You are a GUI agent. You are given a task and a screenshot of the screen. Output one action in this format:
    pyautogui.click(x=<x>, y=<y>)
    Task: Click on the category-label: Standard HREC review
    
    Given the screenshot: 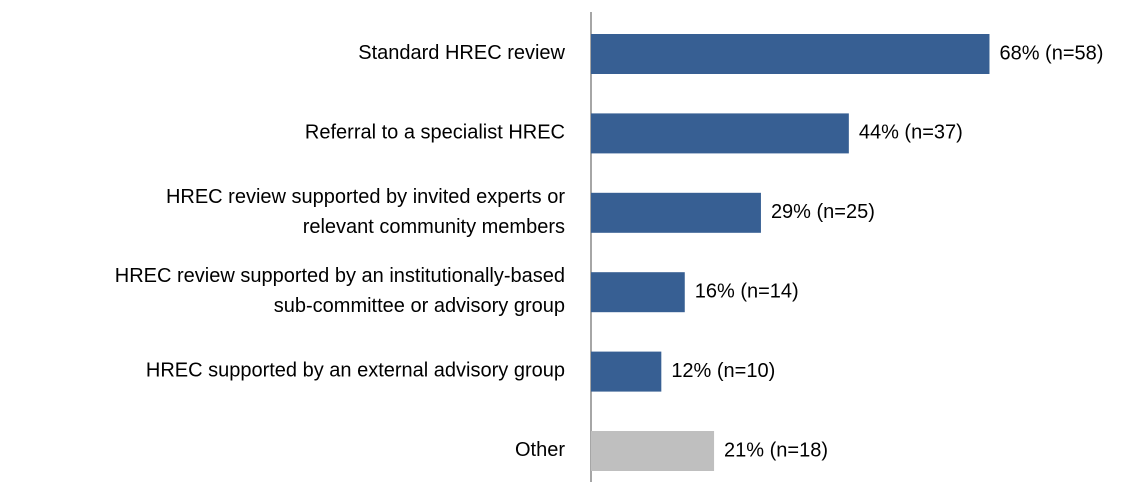 What is the action you would take?
    pyautogui.click(x=461, y=53)
    